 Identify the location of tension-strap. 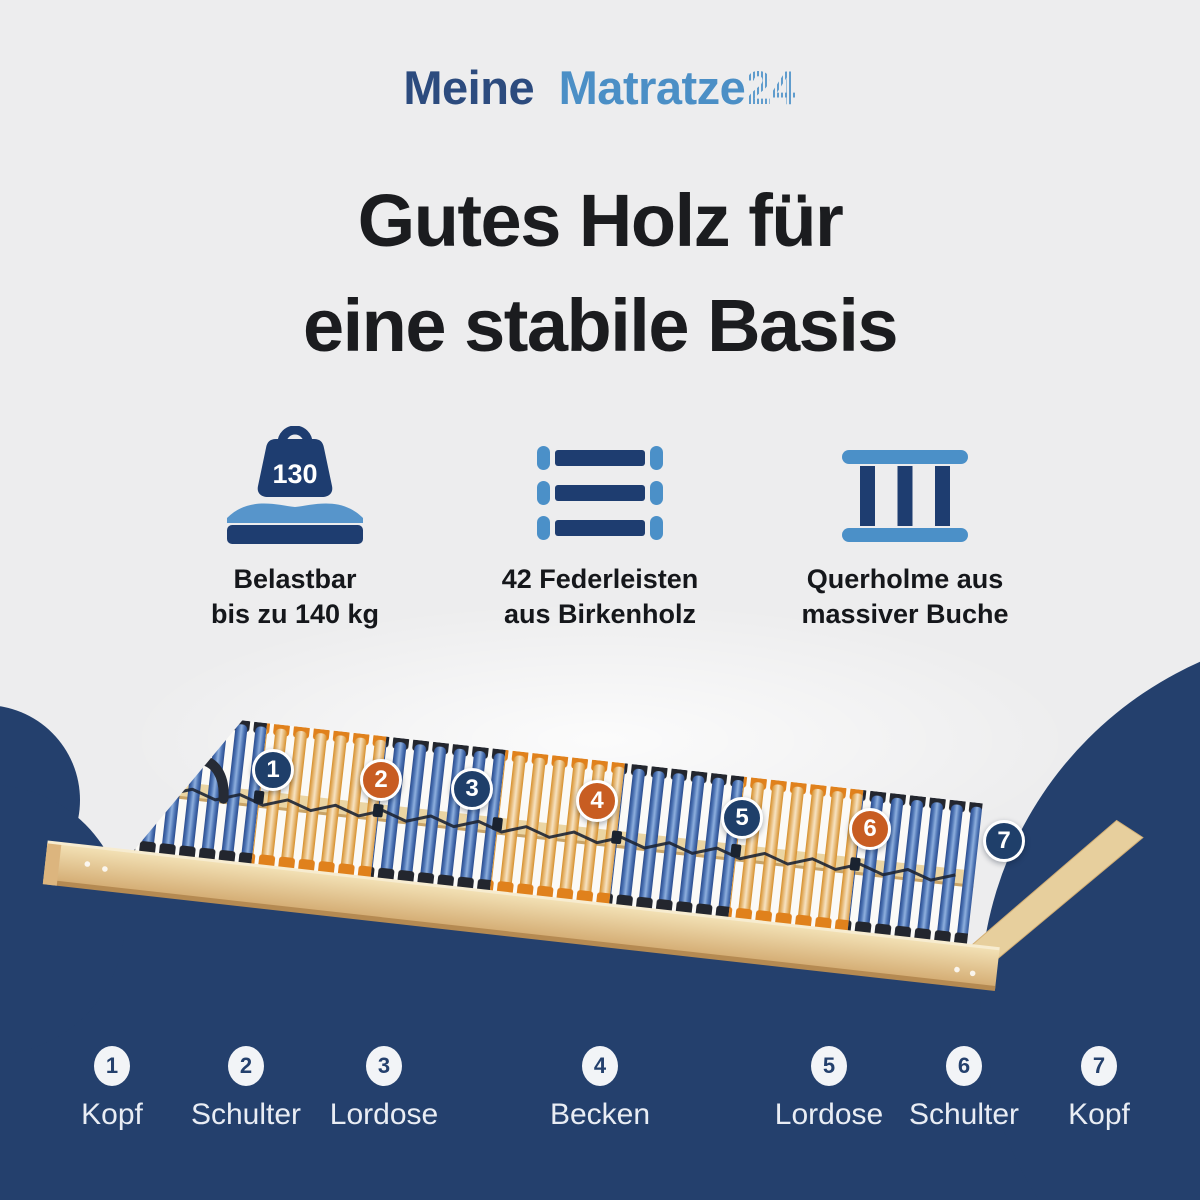
(549, 832).